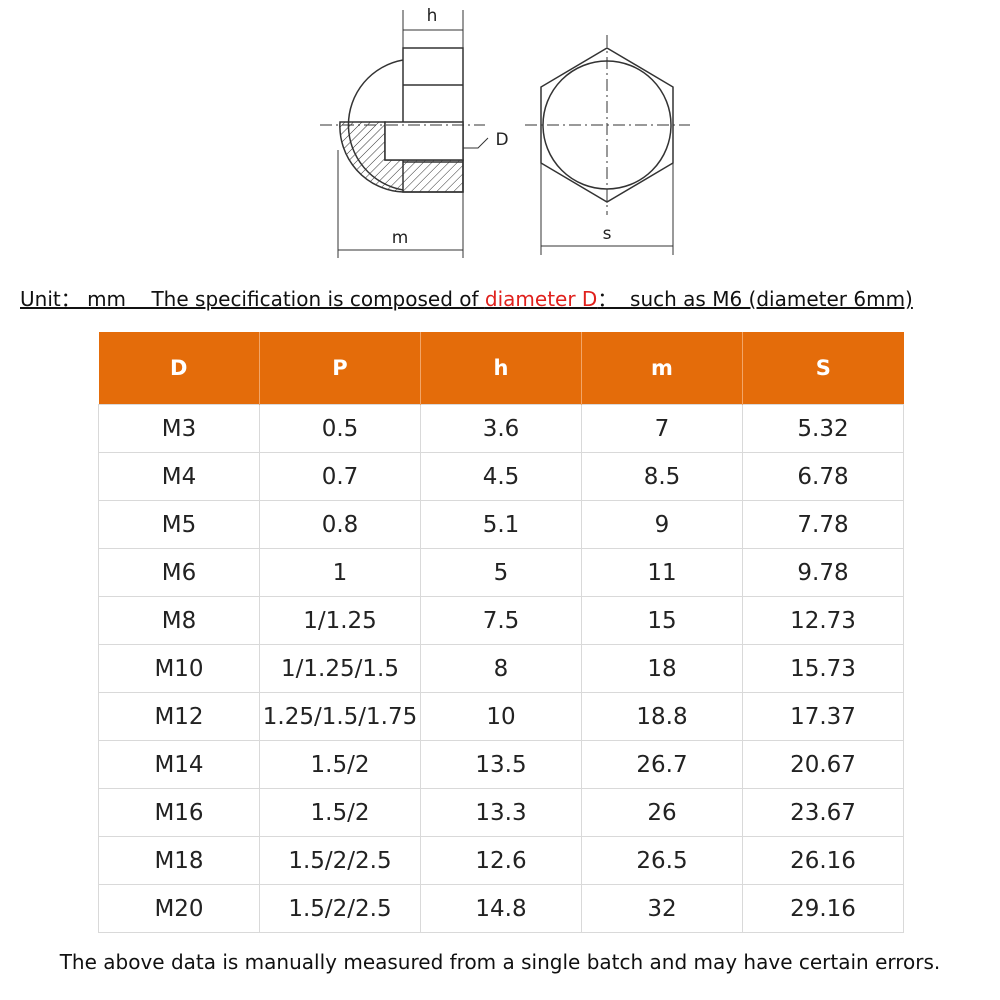 The height and width of the screenshot is (1000, 1000). What do you see at coordinates (823, 860) in the screenshot?
I see `table-cell: 26.16` at bounding box center [823, 860].